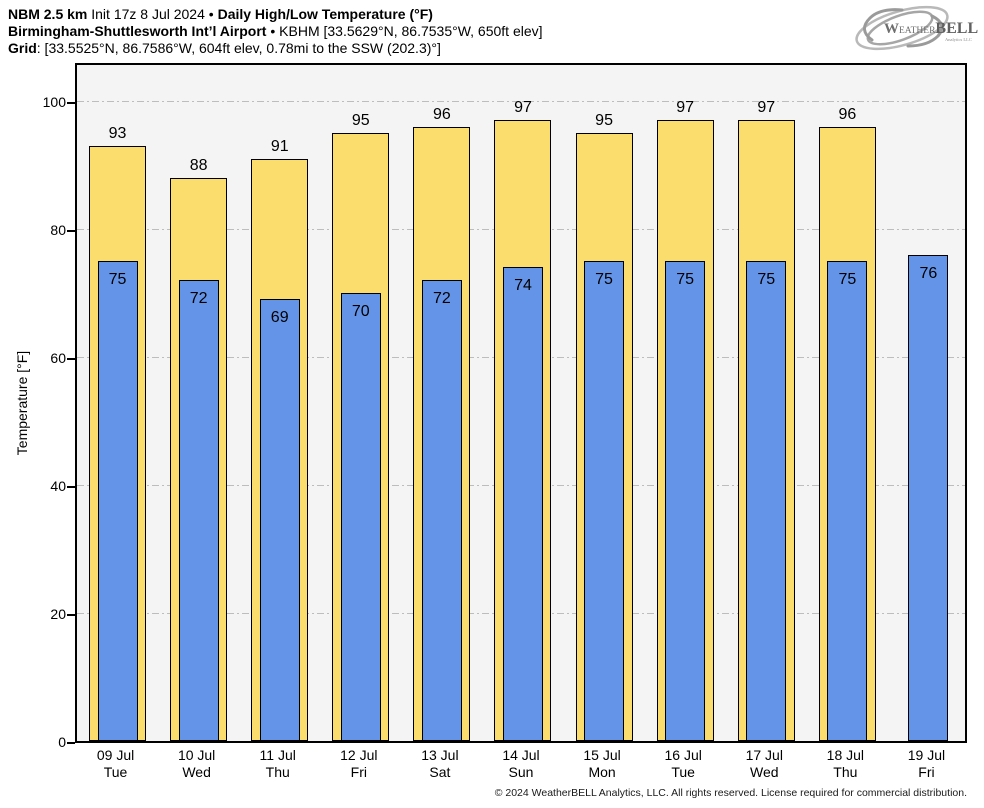  What do you see at coordinates (928, 497) in the screenshot?
I see `low-bar: 76` at bounding box center [928, 497].